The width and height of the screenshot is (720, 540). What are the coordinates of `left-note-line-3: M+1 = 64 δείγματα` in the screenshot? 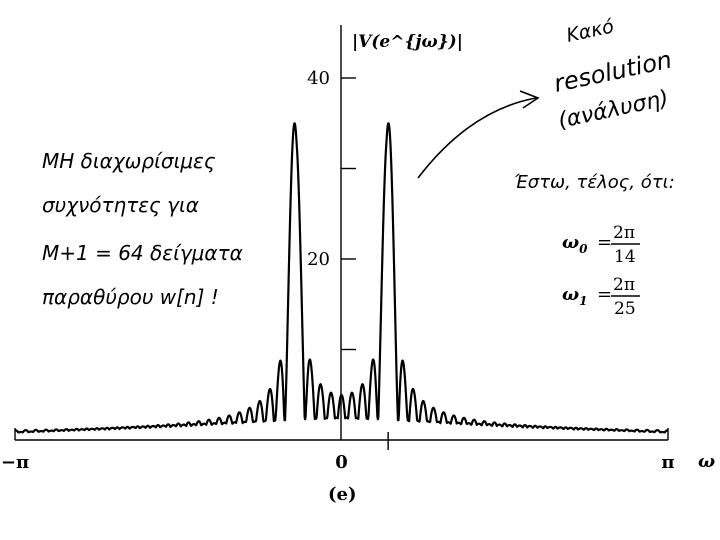 It's located at (142, 253).